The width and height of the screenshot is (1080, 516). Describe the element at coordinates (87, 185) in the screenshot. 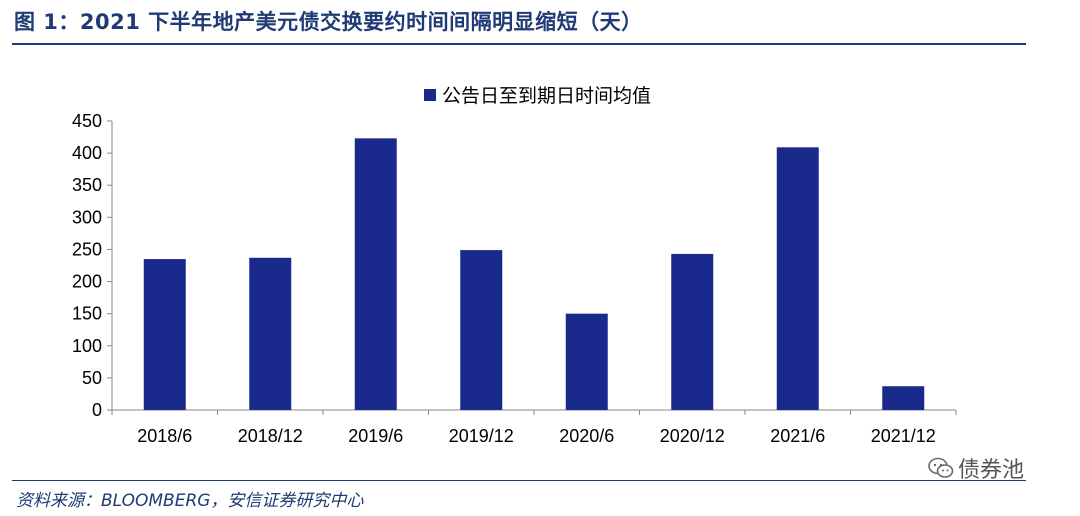

I see `y-tick-label: 350` at that location.